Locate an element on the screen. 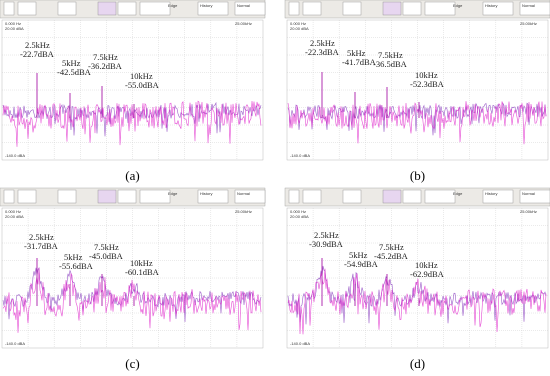 This screenshot has height=376, width=550. peak-level: -45.0dBA is located at coordinates (106, 256).